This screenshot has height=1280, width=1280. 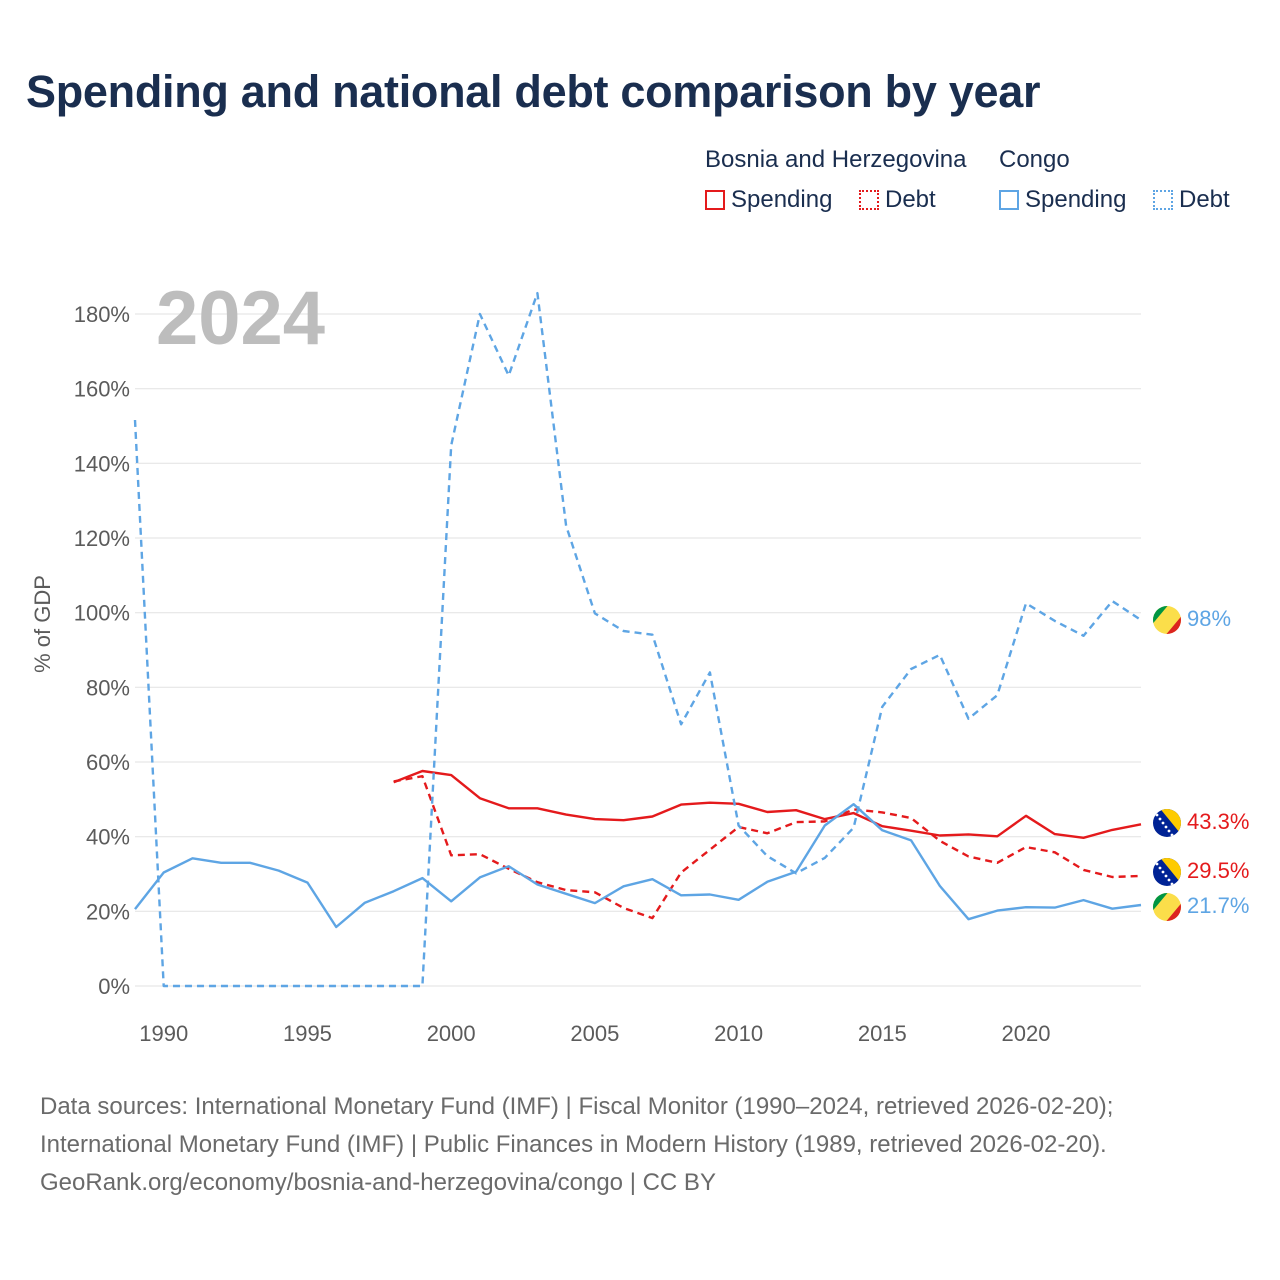 I want to click on y-tick-label: 80%, so click(x=108, y=687).